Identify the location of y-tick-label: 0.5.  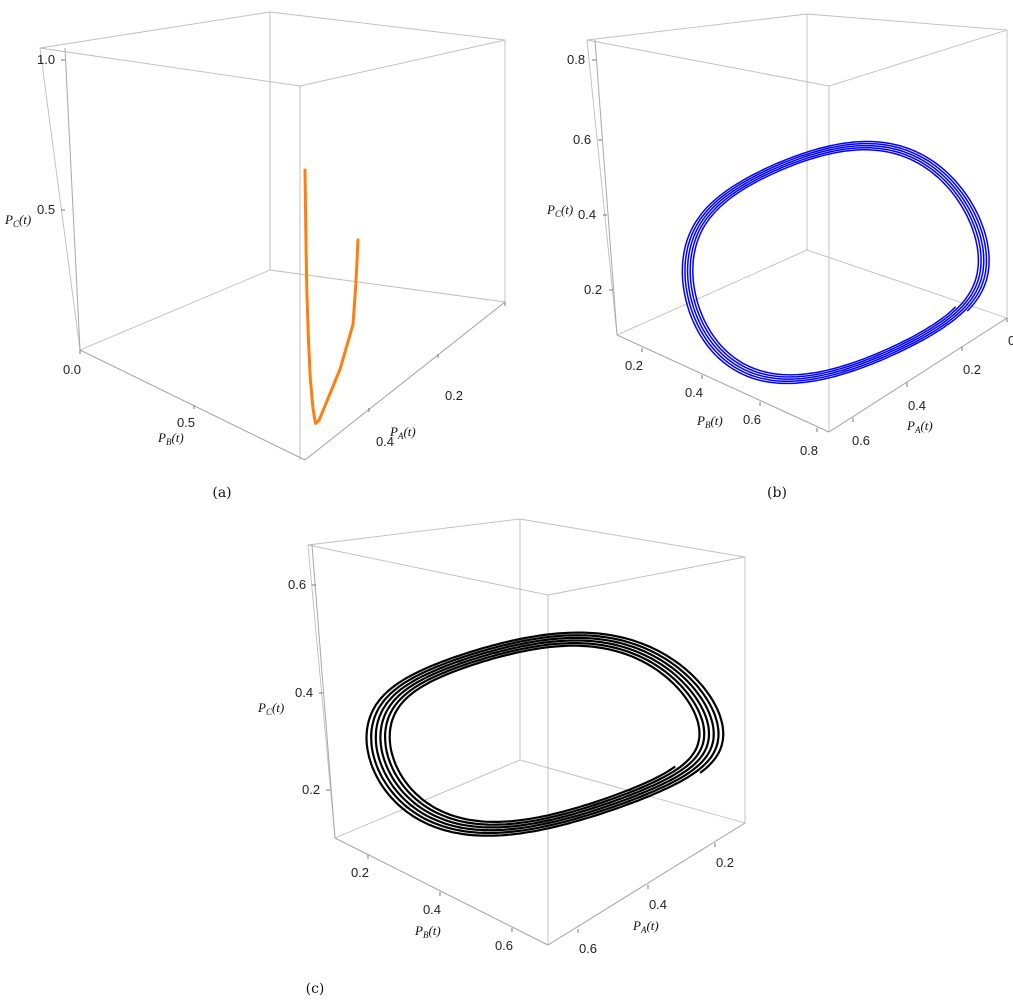
(186, 422).